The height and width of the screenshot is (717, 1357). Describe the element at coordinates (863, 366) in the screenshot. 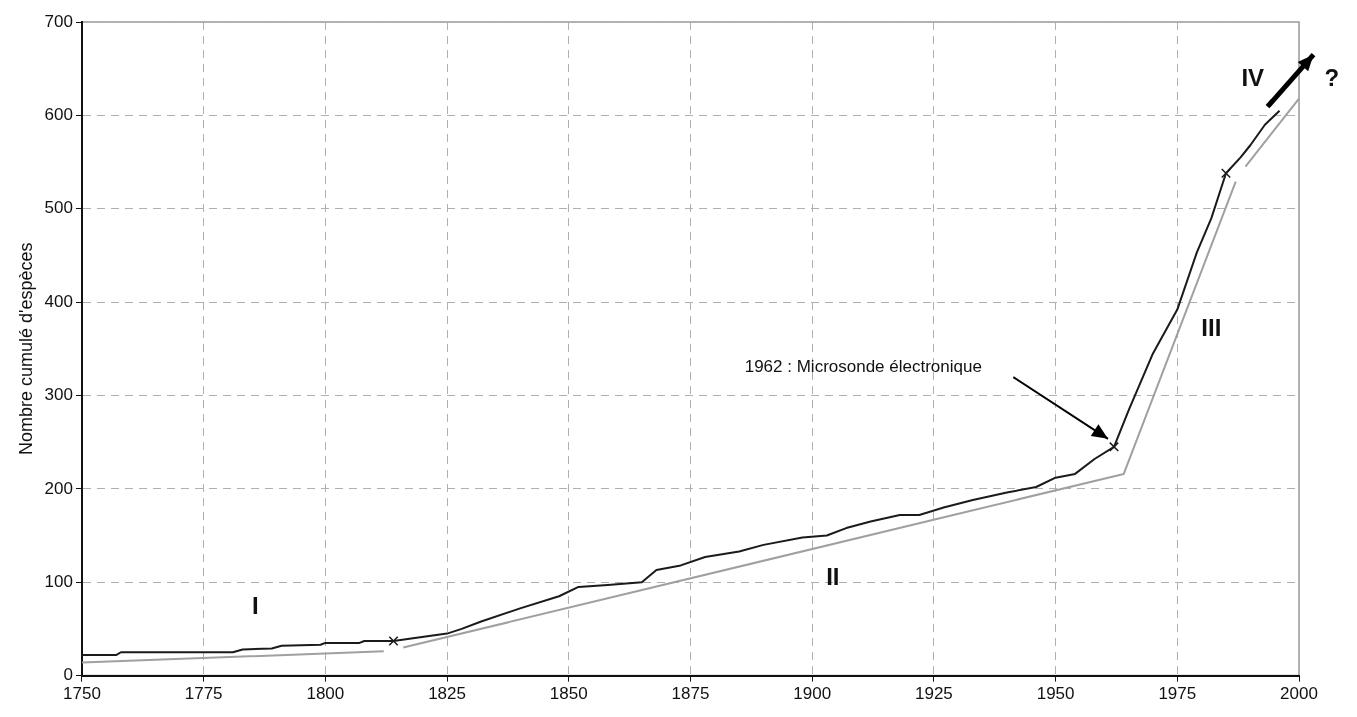

I see `annotation: 1962 : Microsonde électronique` at that location.